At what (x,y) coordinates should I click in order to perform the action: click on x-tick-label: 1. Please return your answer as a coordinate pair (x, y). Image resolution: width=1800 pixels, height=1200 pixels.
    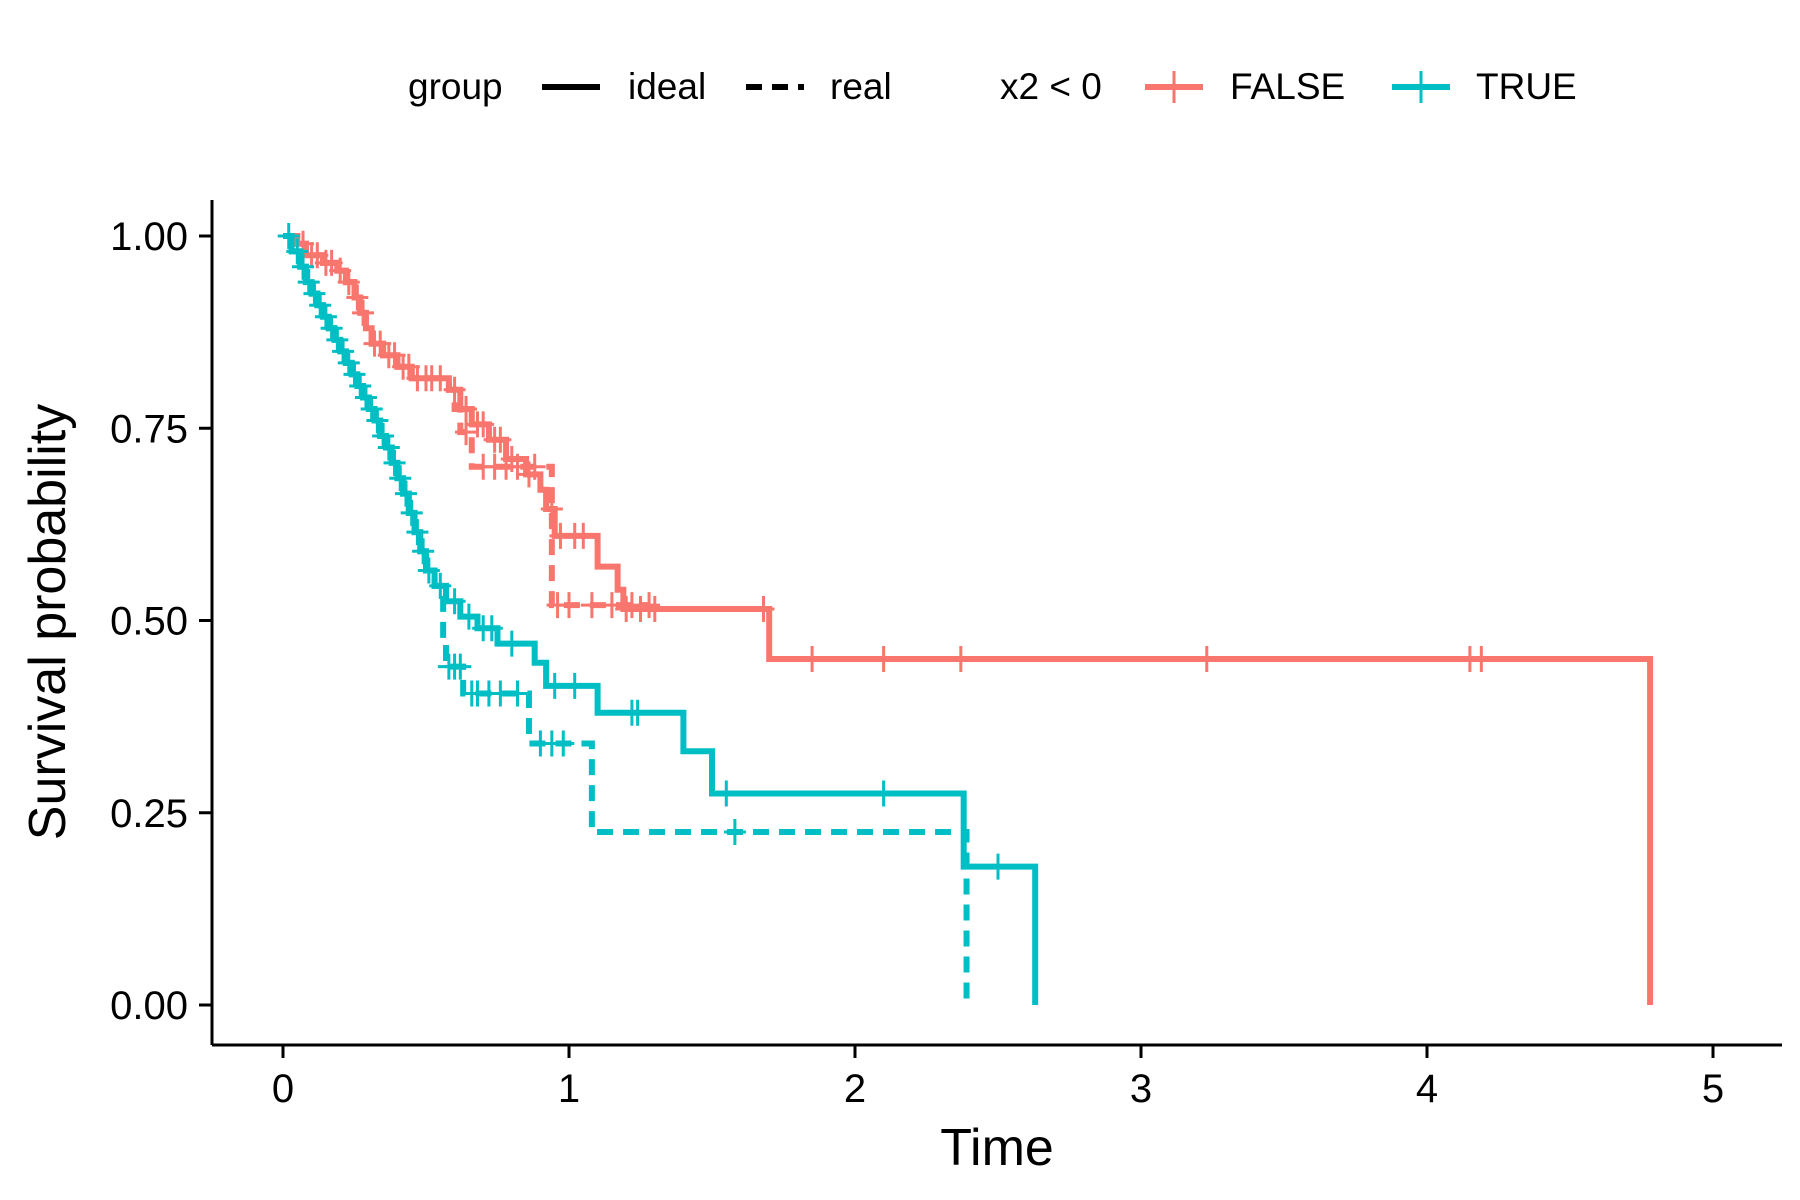
    Looking at the image, I should click on (569, 1089).